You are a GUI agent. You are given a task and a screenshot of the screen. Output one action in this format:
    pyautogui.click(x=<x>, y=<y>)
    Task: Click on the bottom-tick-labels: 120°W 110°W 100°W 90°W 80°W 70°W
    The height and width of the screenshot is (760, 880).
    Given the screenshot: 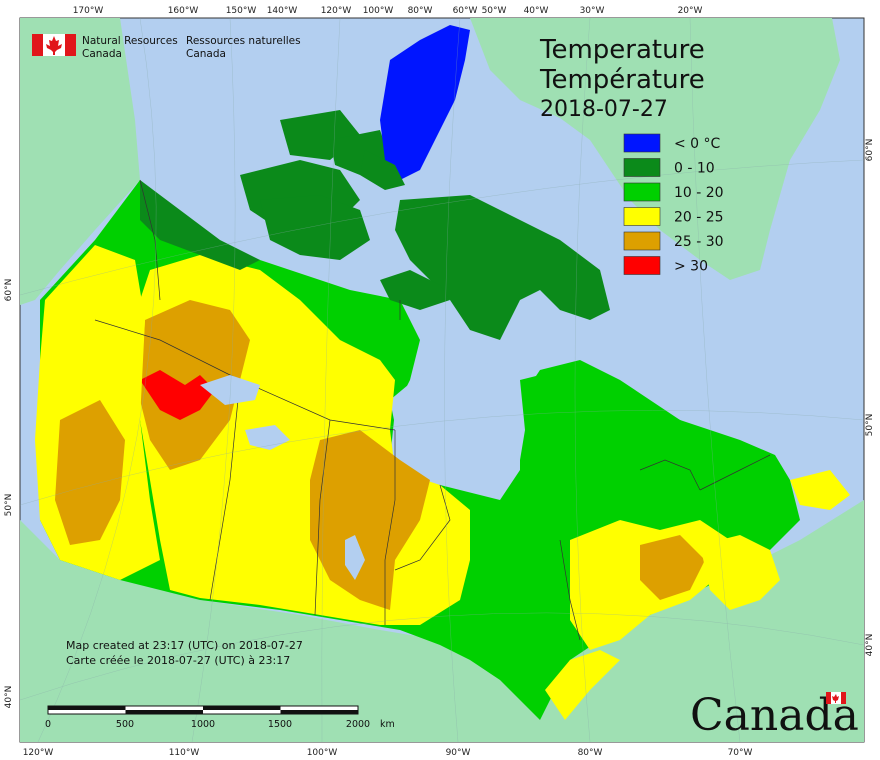 What is the action you would take?
    pyautogui.click(x=388, y=753)
    